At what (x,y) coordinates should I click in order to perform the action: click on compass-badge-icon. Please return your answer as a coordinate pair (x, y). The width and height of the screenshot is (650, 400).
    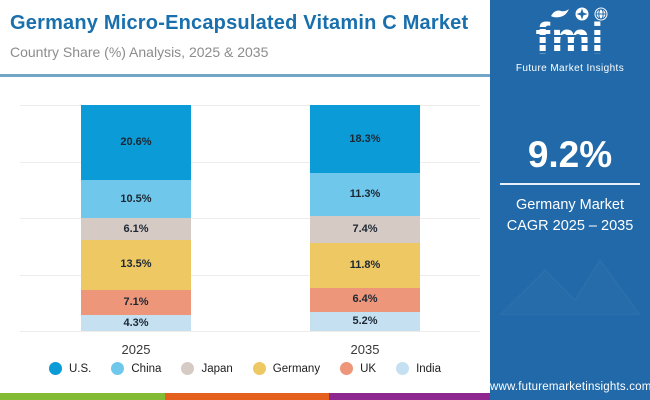
    Looking at the image, I should click on (582, 14).